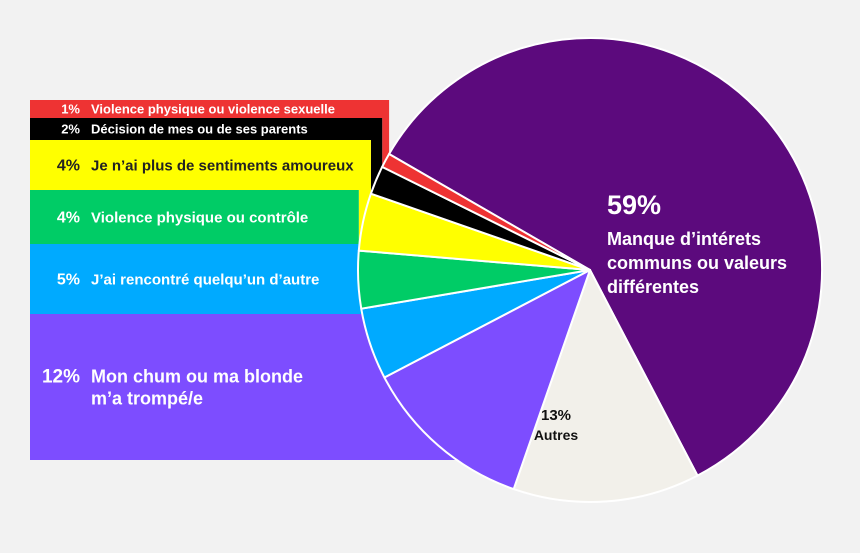 This screenshot has height=553, width=860. Describe the element at coordinates (222, 165) in the screenshot. I see `slice-label-je-n-ai-plus-de-sentiments-amoureux: Je n’ai plus de sentiments amoureux` at that location.